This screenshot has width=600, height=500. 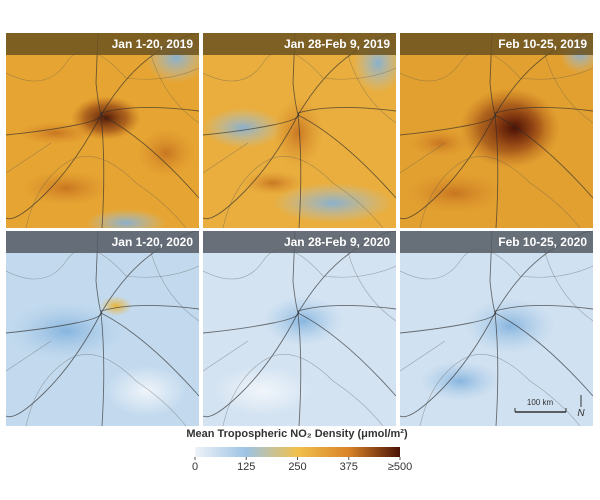 What do you see at coordinates (297, 434) in the screenshot?
I see `legend-title: Mean Tropospheric NO₂ Density (μmol/m²)` at bounding box center [297, 434].